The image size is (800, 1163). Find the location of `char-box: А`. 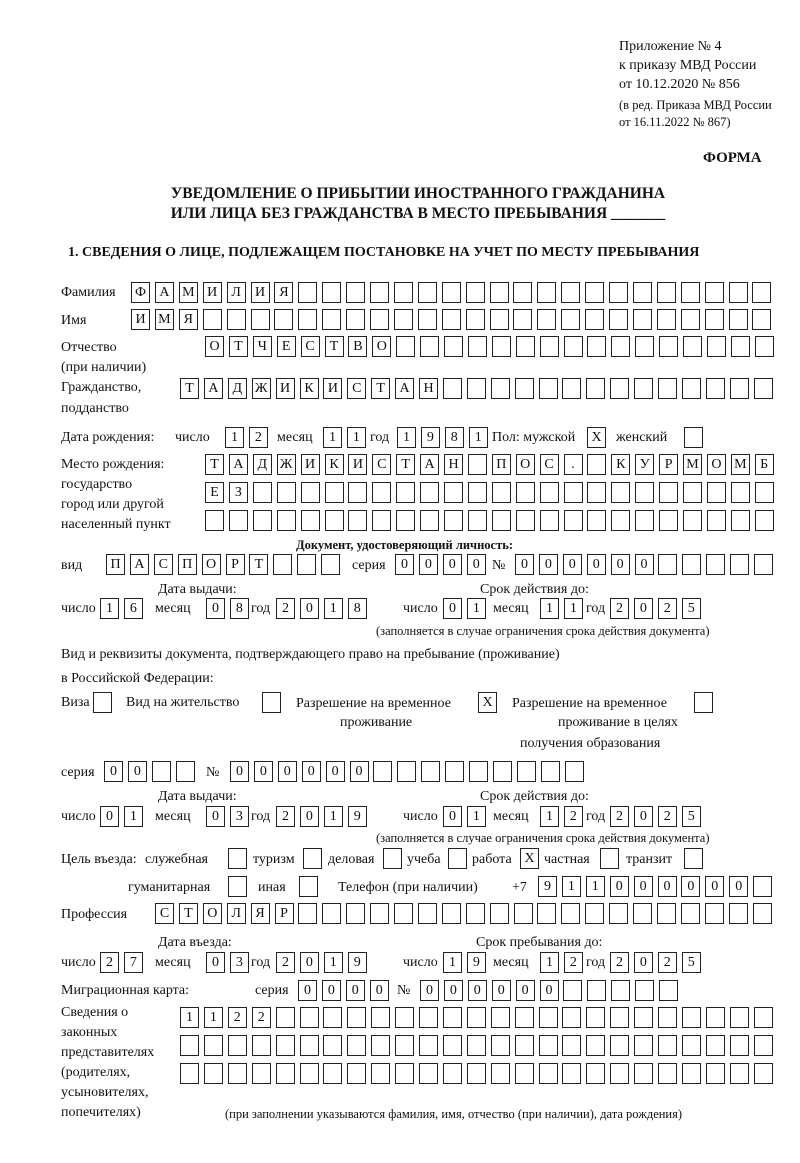

char-box: А is located at coordinates (405, 388).